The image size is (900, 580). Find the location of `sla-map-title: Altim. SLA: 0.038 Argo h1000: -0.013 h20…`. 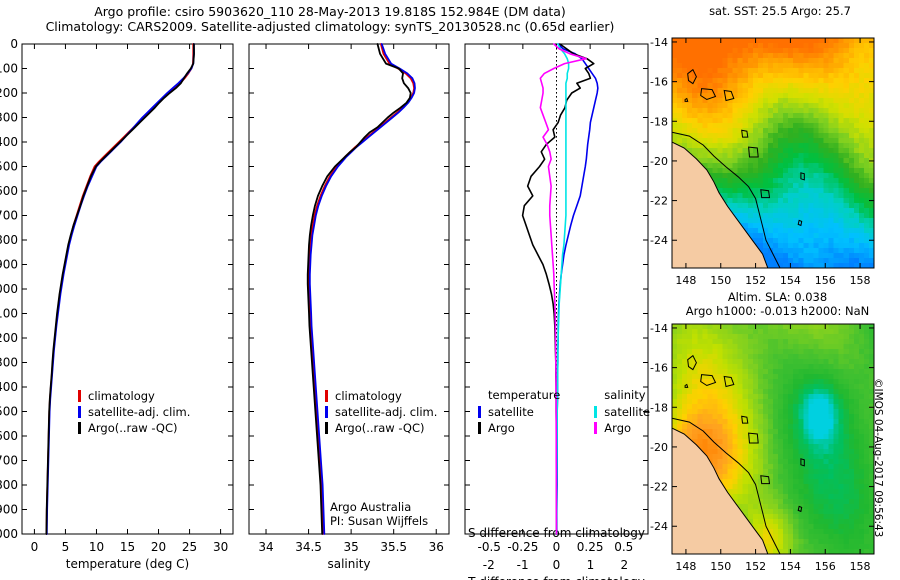

sla-map-title: Altim. SLA: 0.038 Argo h1000: -0.013 h20… is located at coordinates (777, 304).